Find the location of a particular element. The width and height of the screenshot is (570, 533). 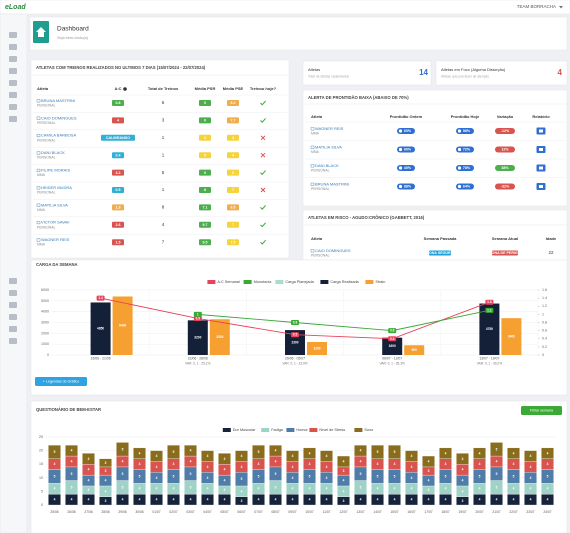

total-trainings: 1 is located at coordinates (163, 137).